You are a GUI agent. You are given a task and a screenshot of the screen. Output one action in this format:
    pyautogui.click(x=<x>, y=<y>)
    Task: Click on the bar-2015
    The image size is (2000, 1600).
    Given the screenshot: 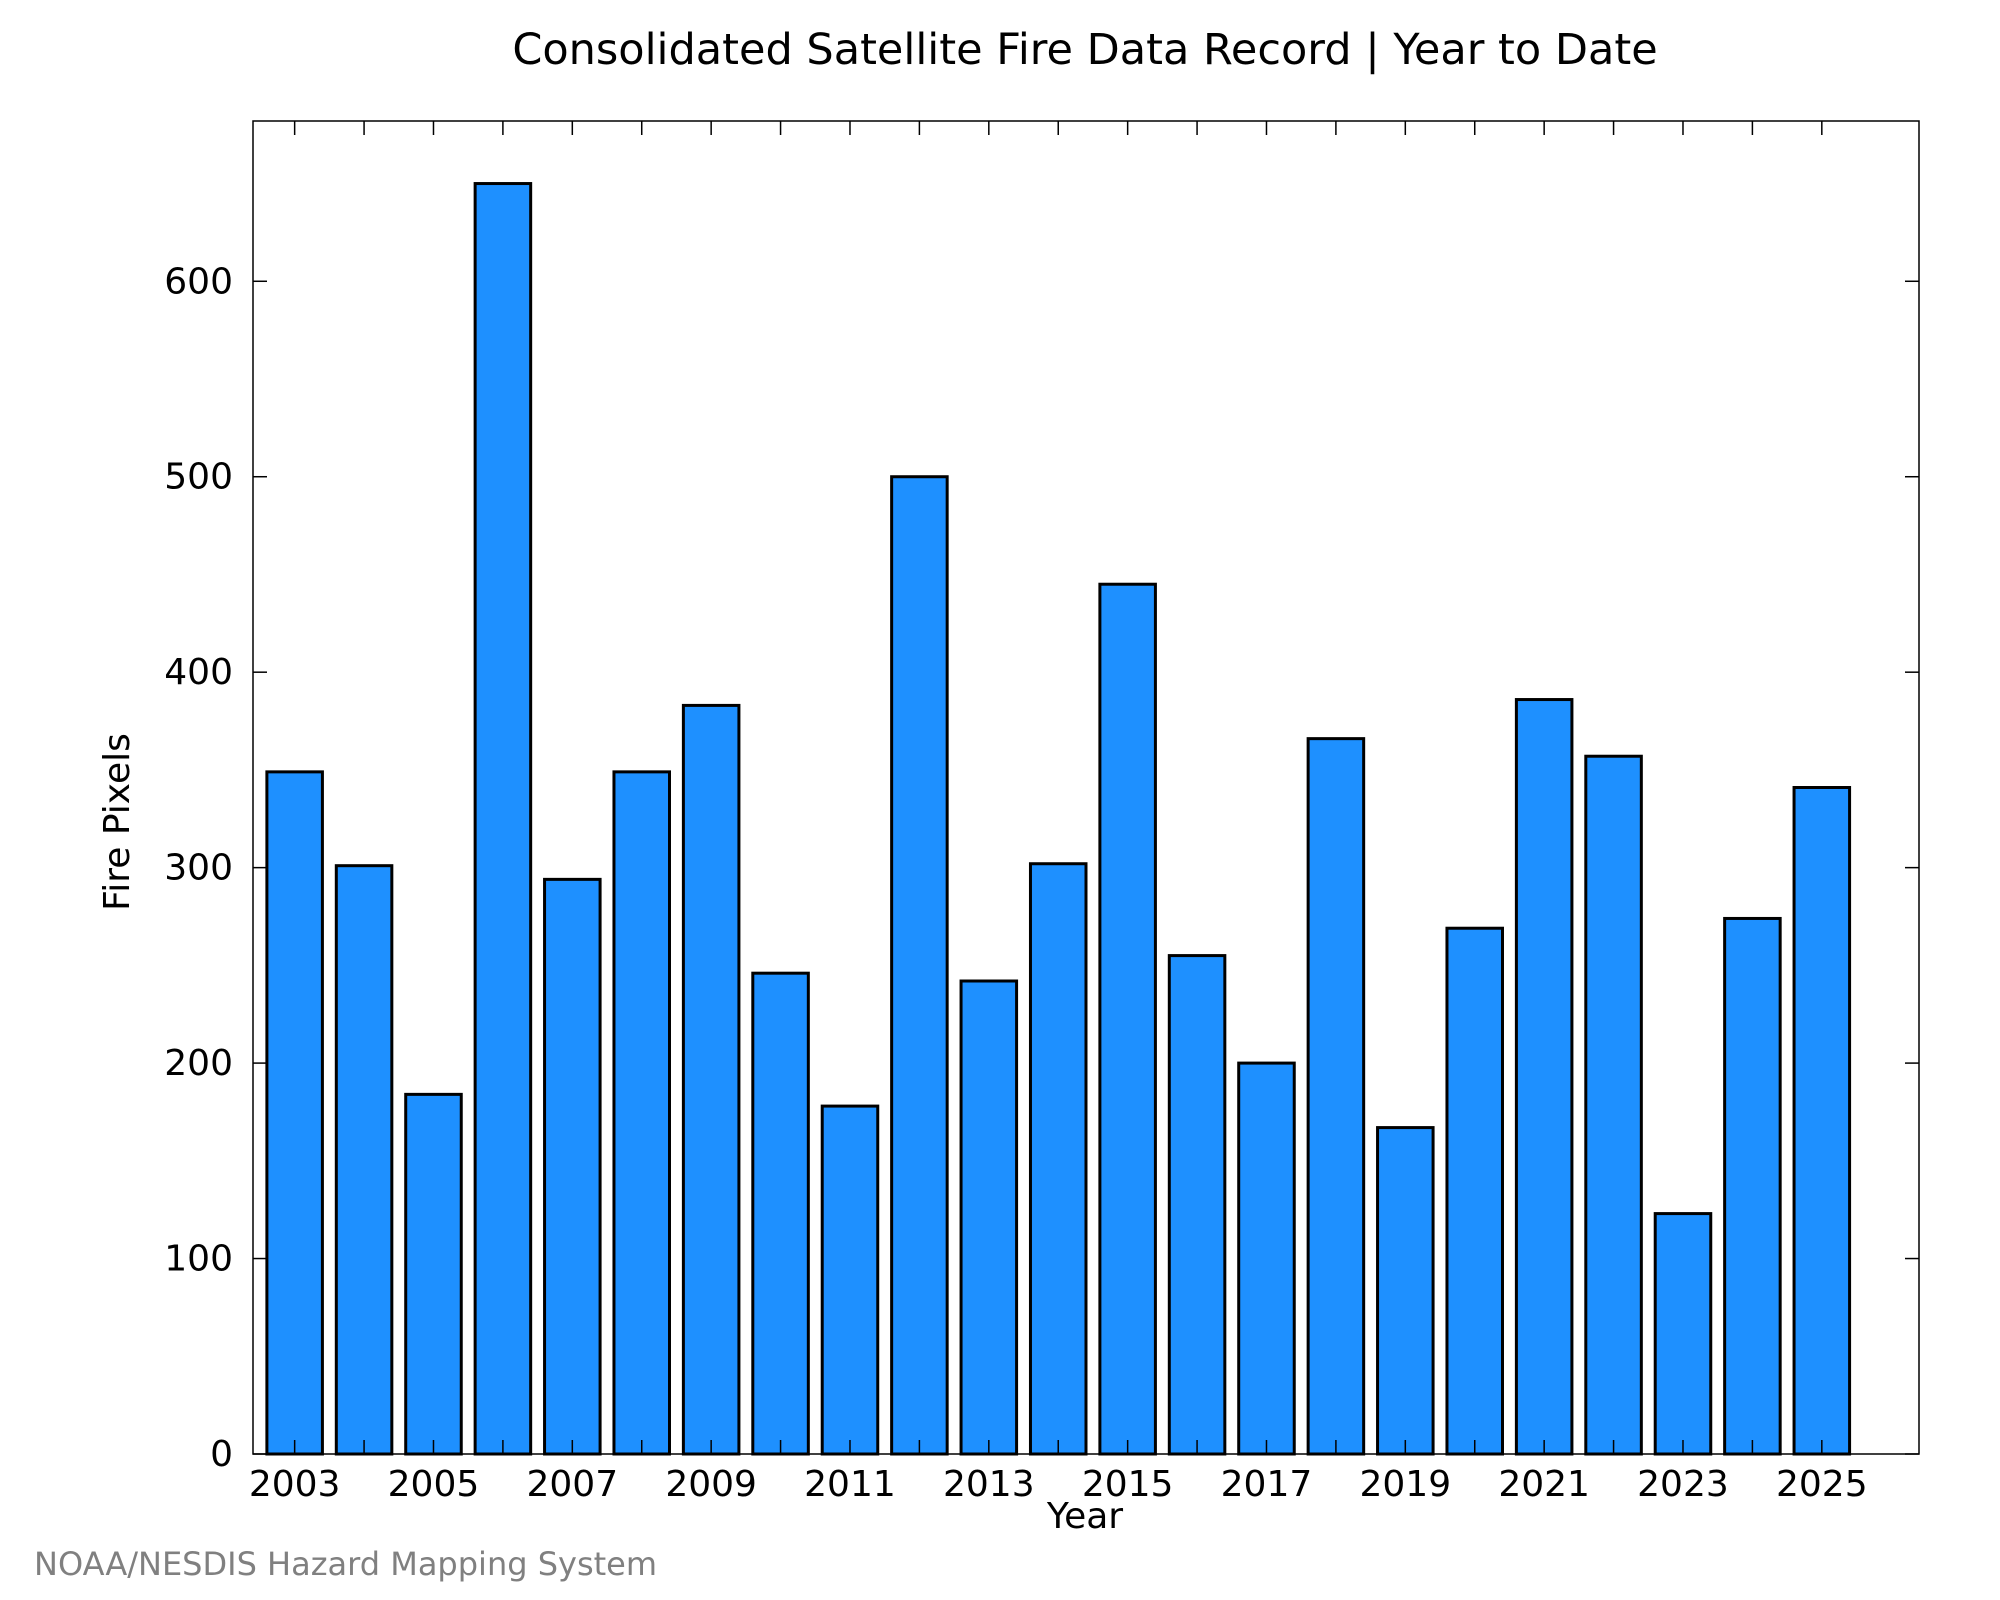 What is the action you would take?
    pyautogui.click(x=1127, y=1019)
    